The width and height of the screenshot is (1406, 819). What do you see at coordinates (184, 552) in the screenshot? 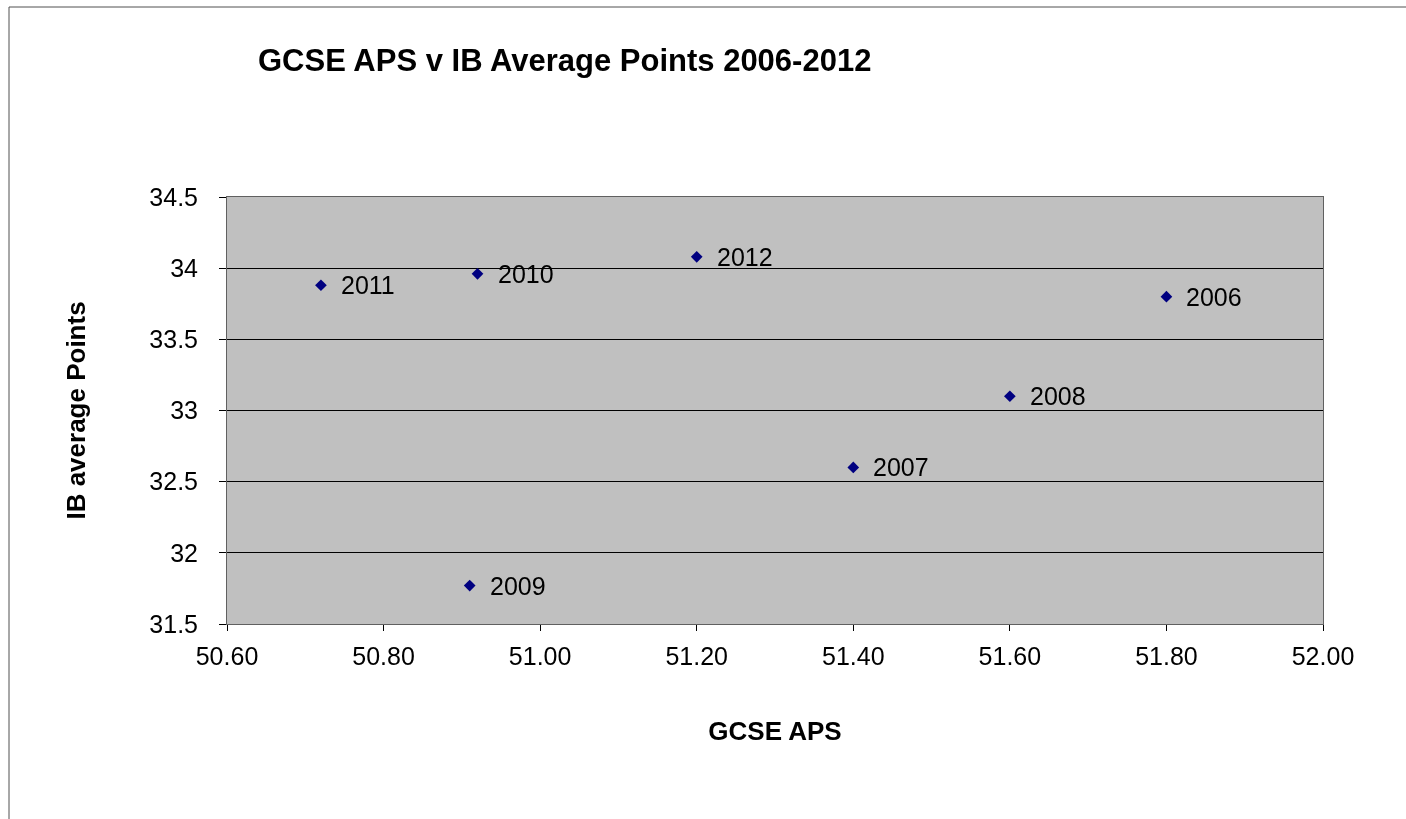
I see `y-tick-label: 32` at bounding box center [184, 552].